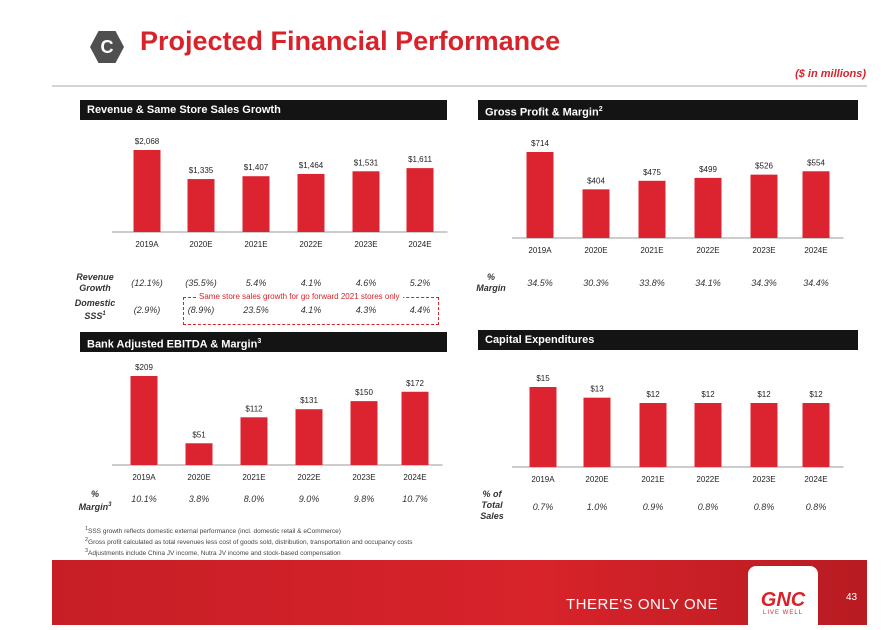  I want to click on capex-bar-2021E, so click(653, 435).